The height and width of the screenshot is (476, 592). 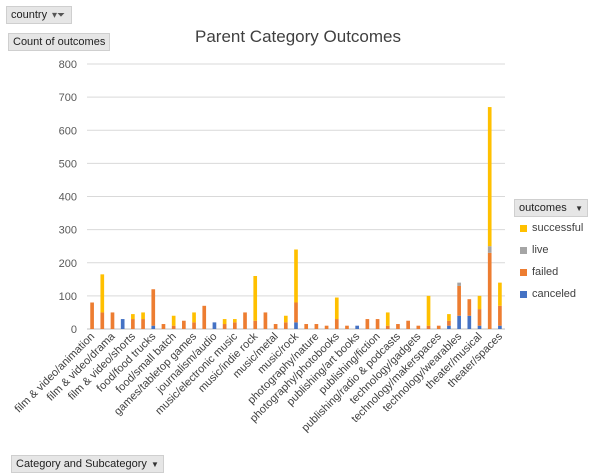 I want to click on legend-item-successful: successful, so click(x=551, y=228).